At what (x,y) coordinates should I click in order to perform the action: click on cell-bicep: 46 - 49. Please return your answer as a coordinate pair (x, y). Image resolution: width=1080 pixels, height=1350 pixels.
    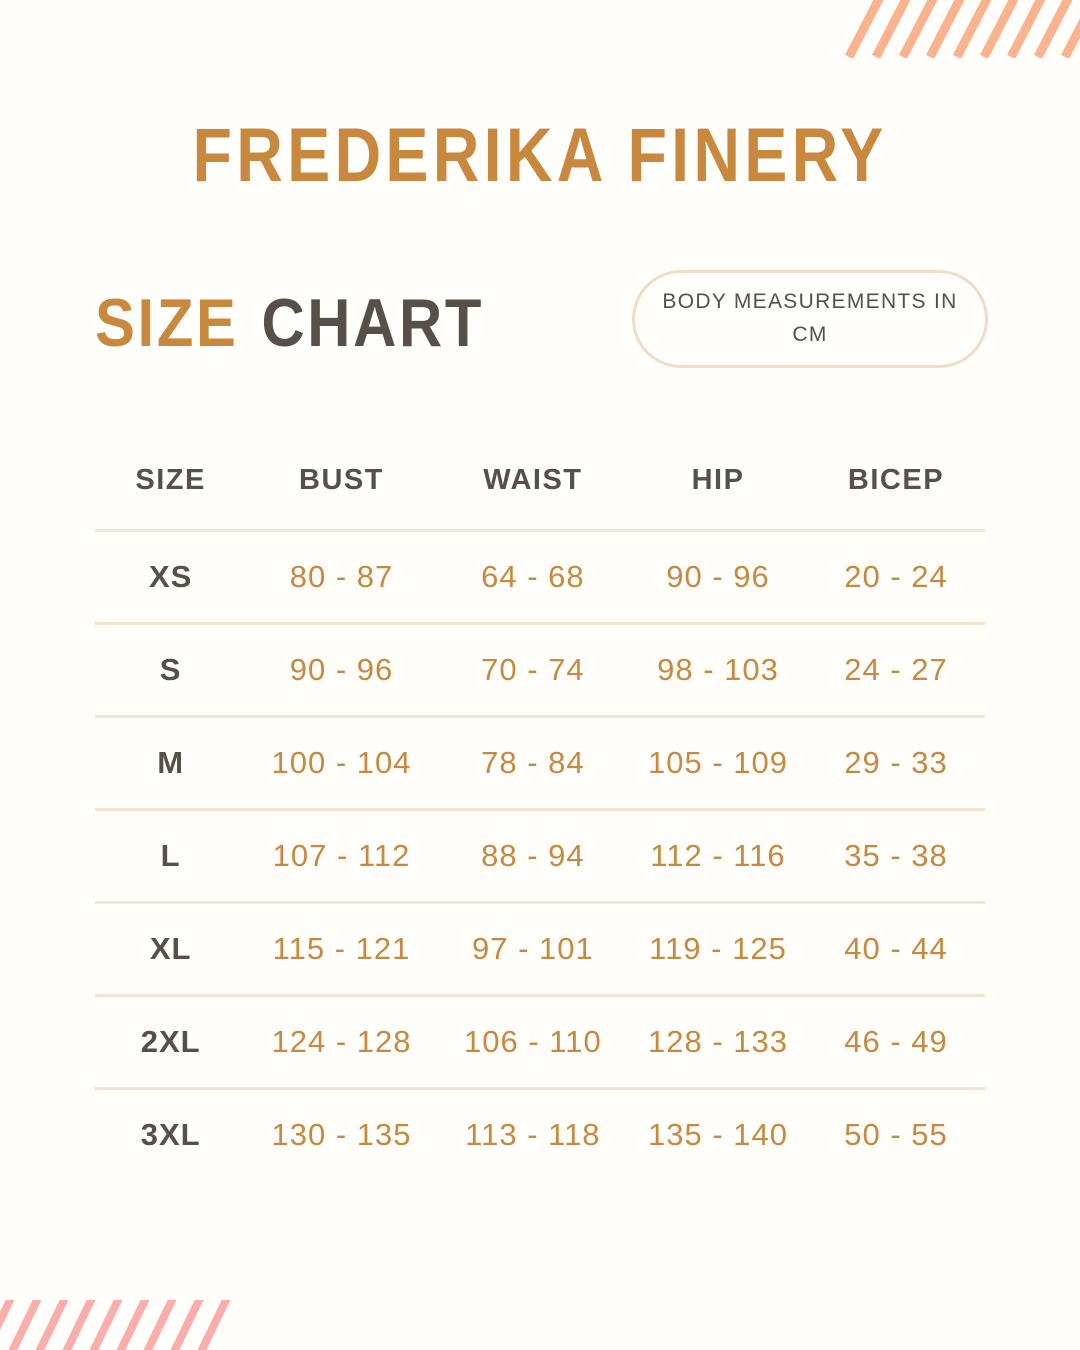
    Looking at the image, I should click on (896, 1041).